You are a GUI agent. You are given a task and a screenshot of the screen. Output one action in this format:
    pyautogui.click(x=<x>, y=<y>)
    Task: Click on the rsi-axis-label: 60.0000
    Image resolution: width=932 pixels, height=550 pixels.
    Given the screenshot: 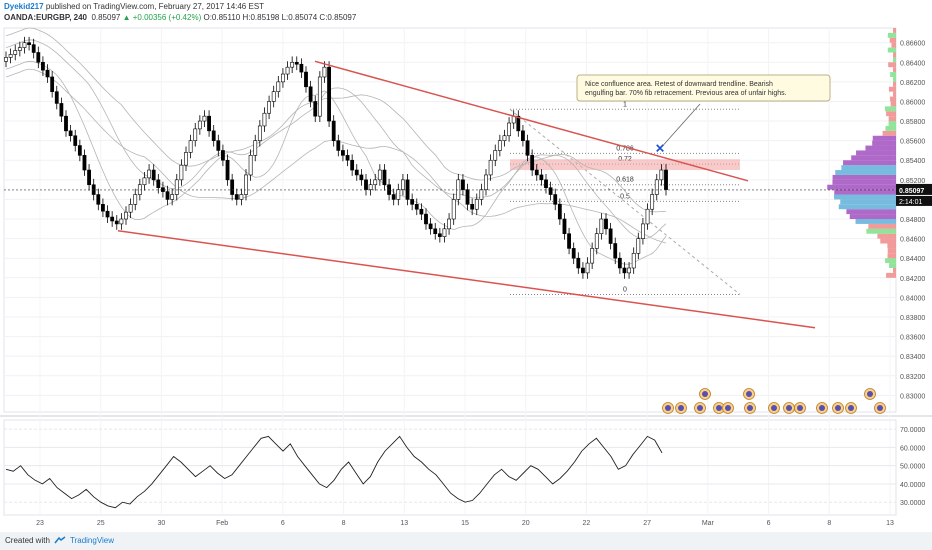 What is the action you would take?
    pyautogui.click(x=912, y=448)
    